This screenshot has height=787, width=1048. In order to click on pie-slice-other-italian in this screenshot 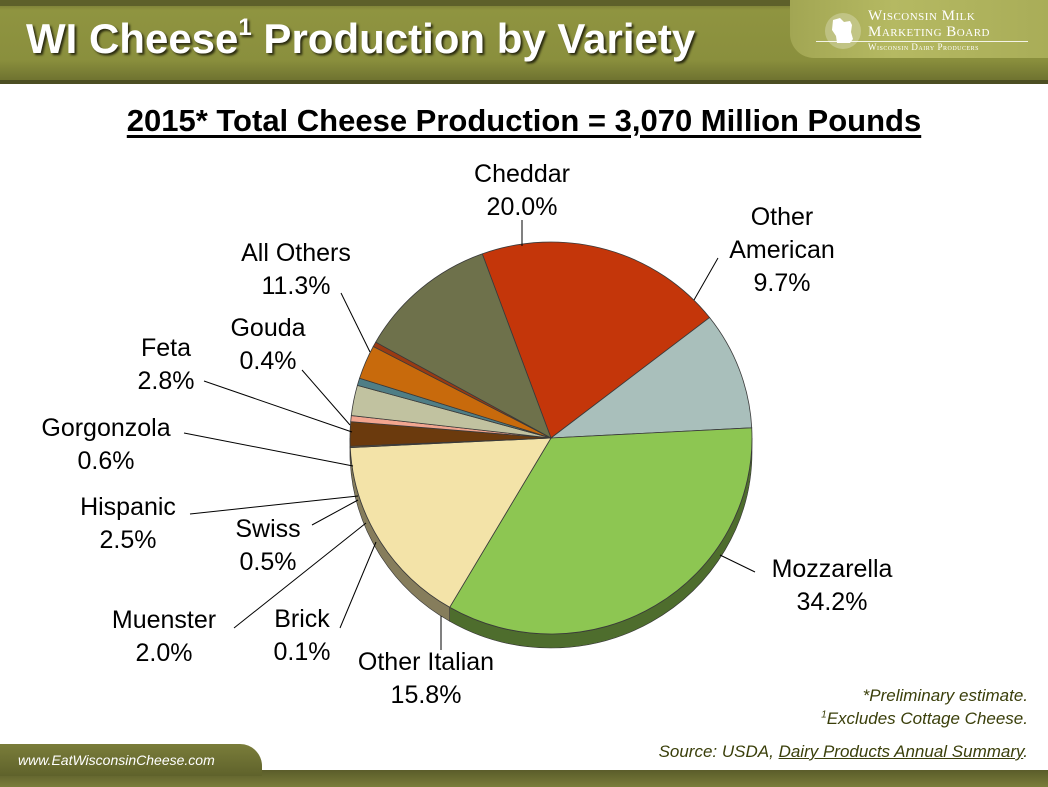, I will do `click(450, 522)`.